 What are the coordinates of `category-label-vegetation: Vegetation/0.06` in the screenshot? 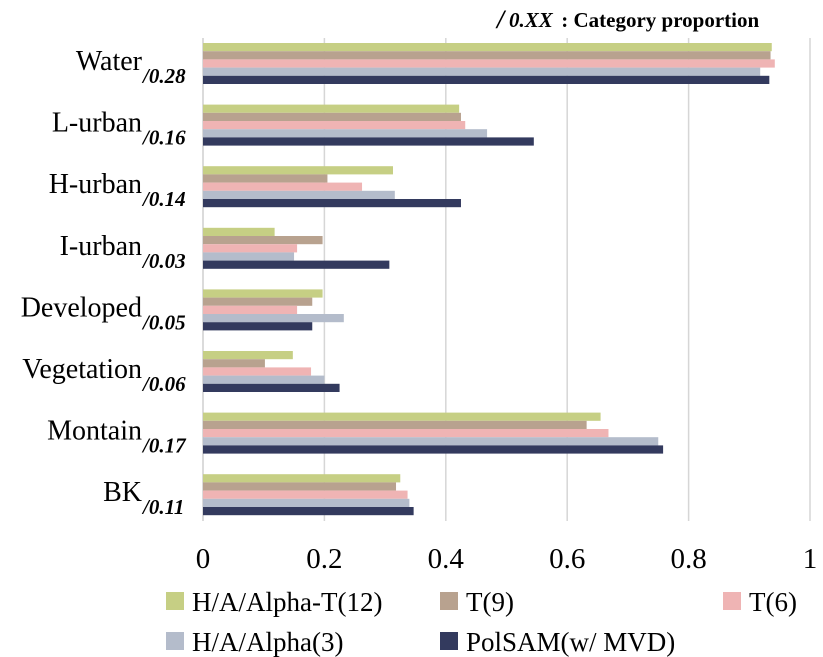 It's located at (104, 375).